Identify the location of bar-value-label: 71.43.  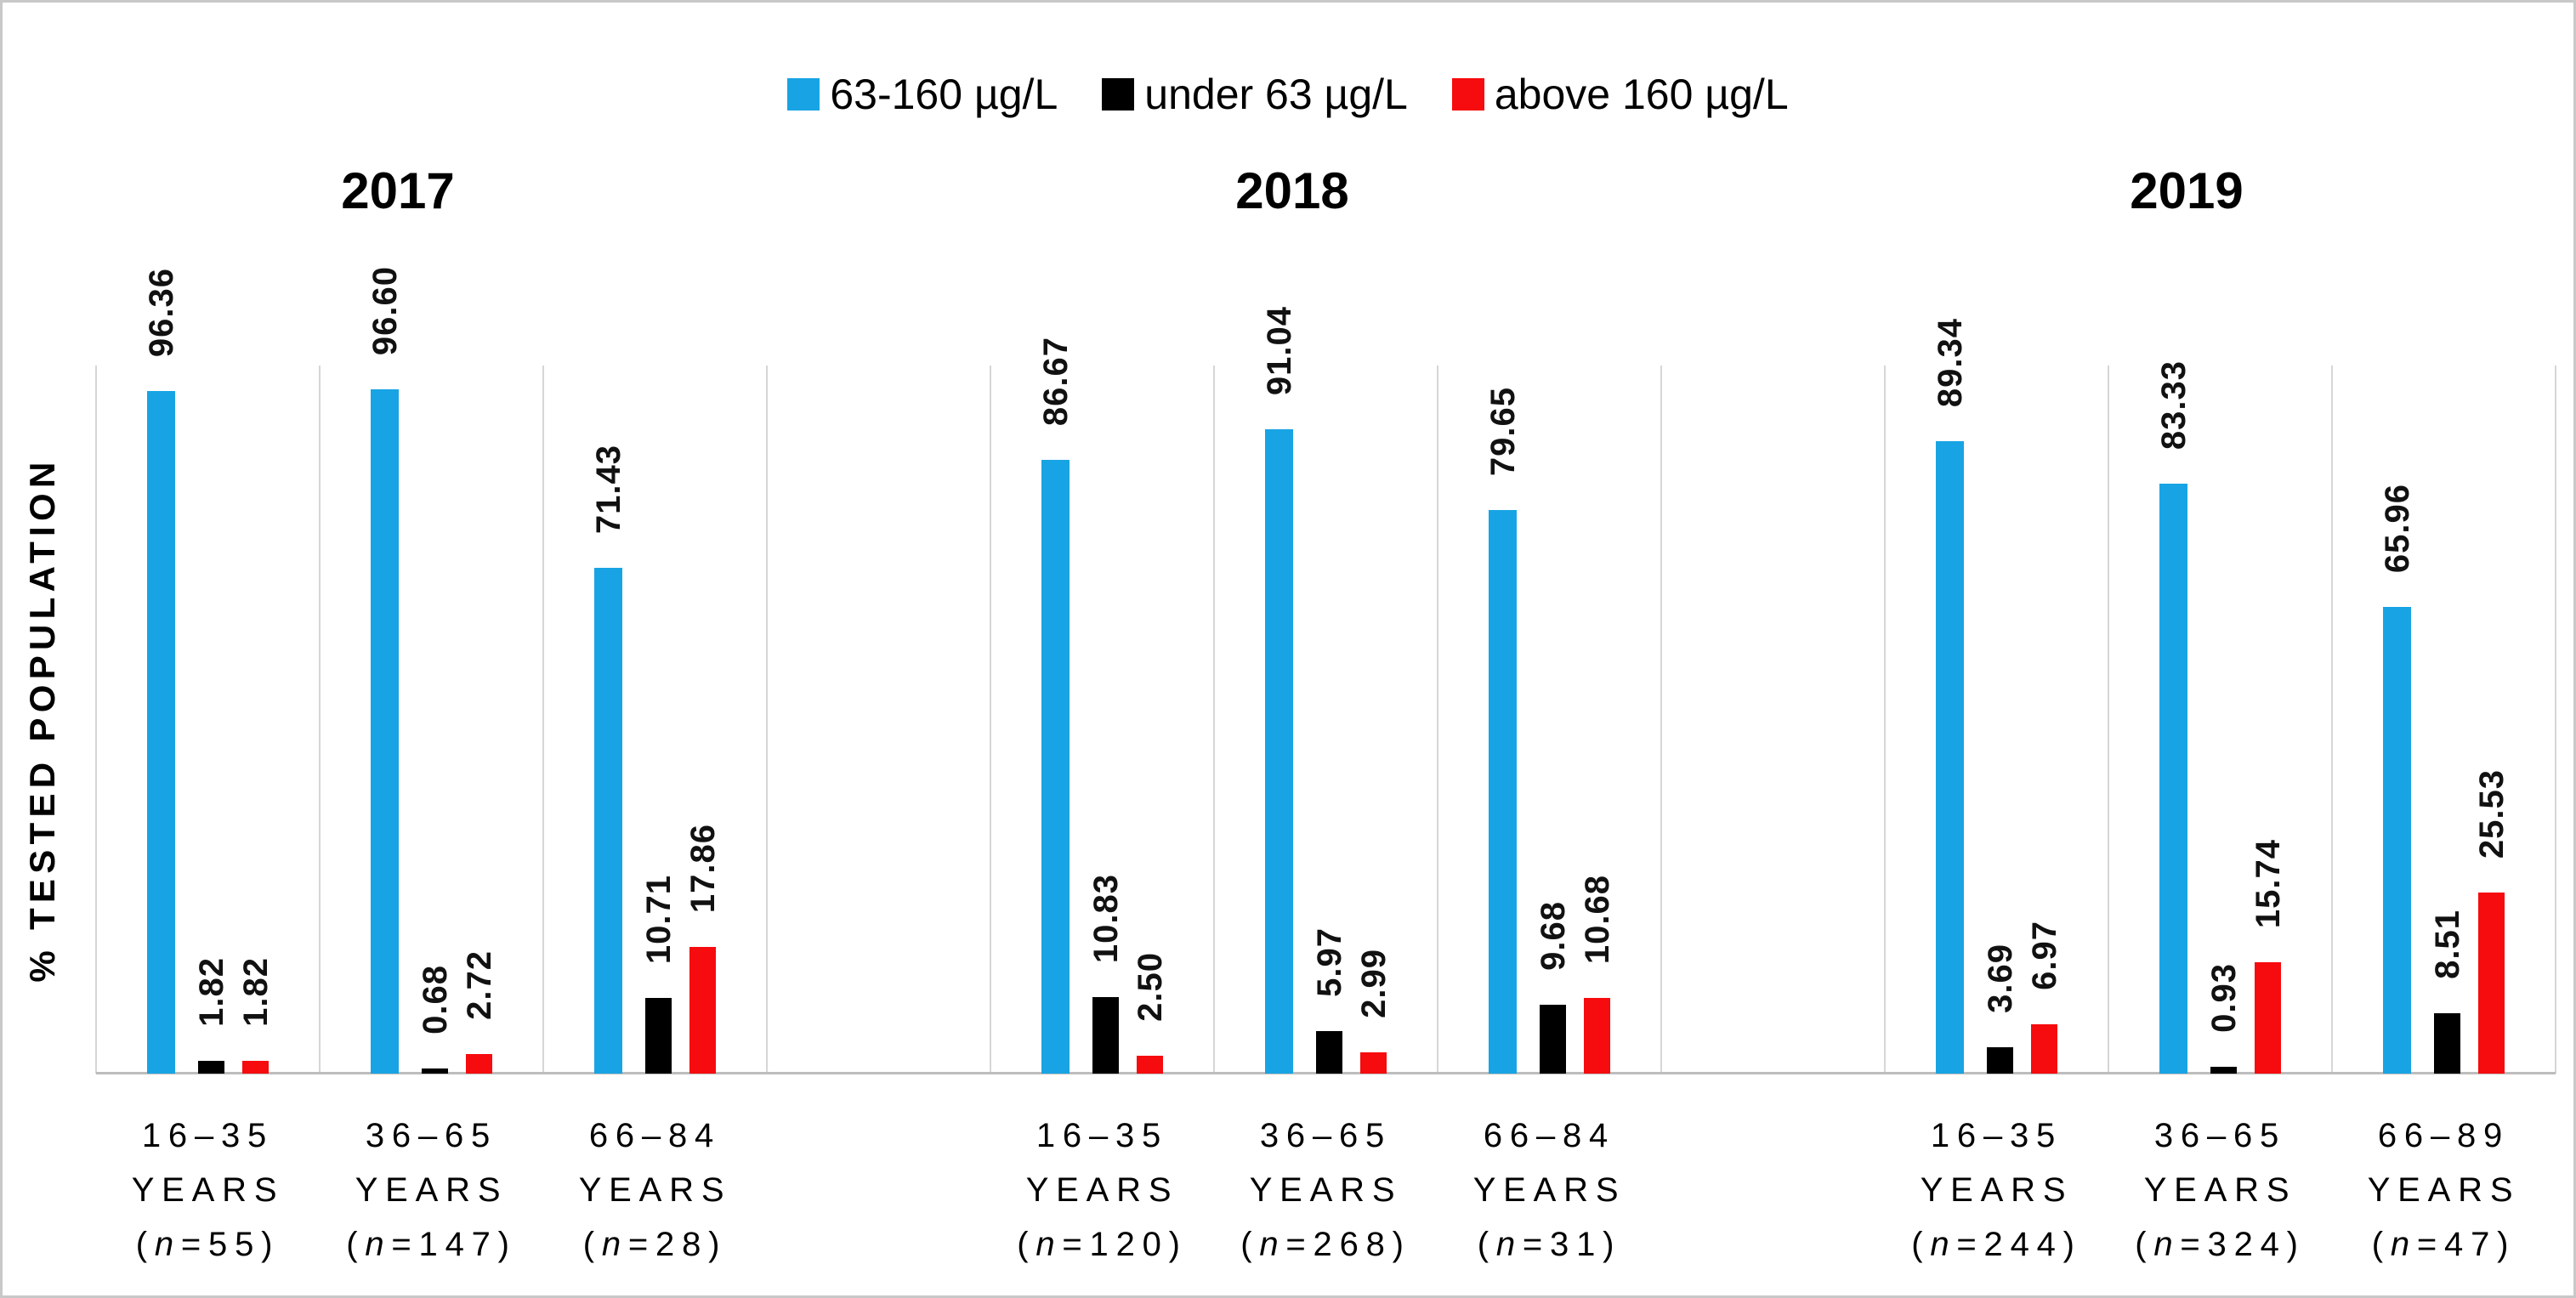
(609, 489).